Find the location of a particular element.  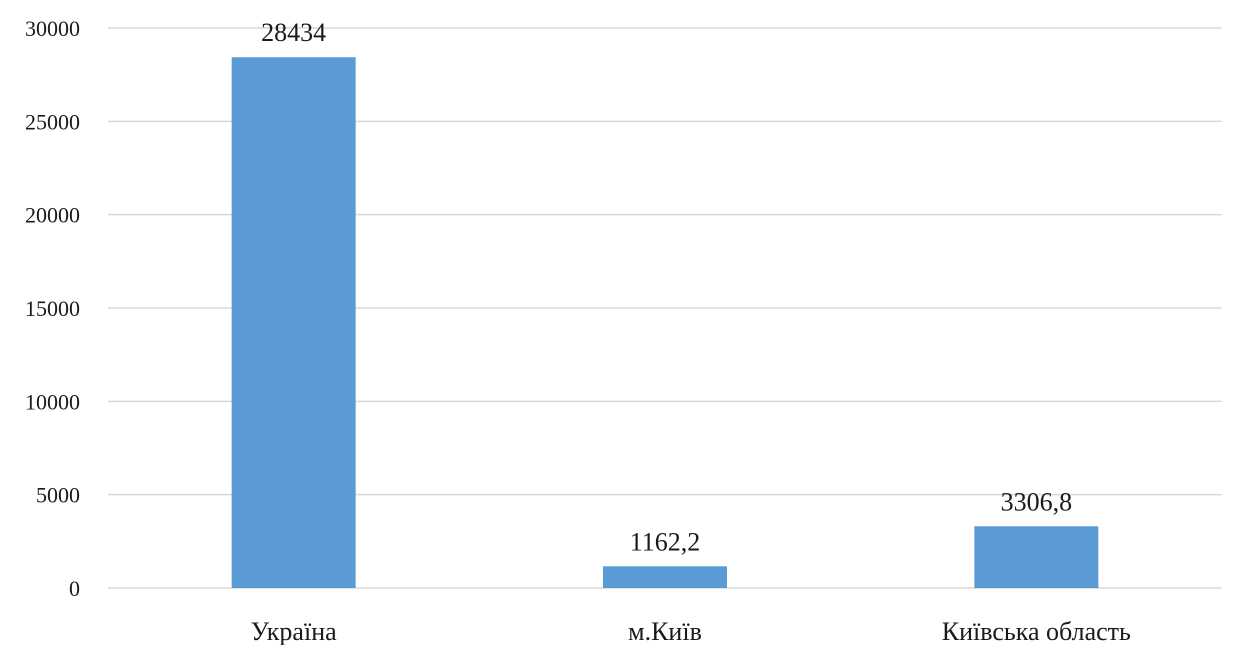

y-tick-label: 30000 is located at coordinates (52, 28).